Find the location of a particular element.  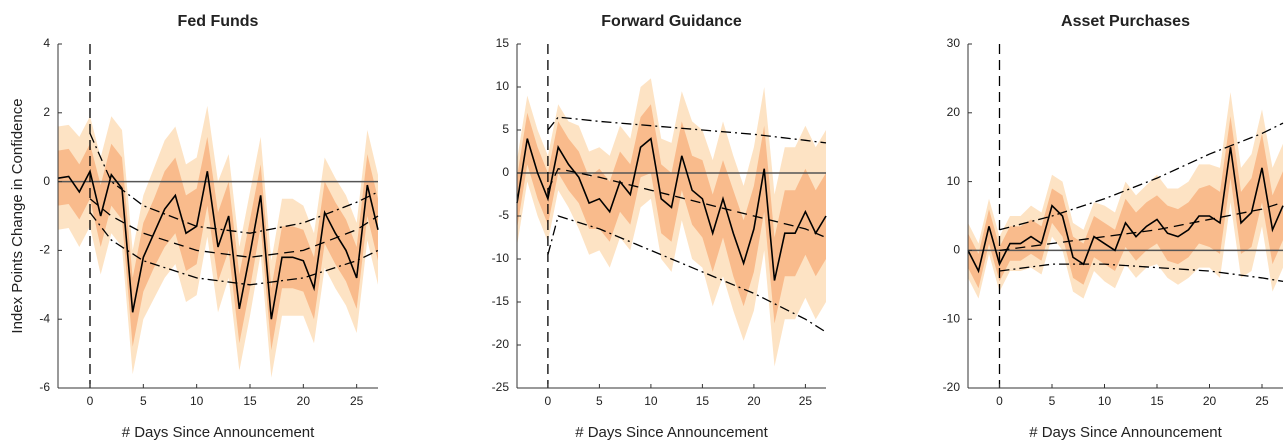

y-tick-label: 30 is located at coordinates (954, 43).